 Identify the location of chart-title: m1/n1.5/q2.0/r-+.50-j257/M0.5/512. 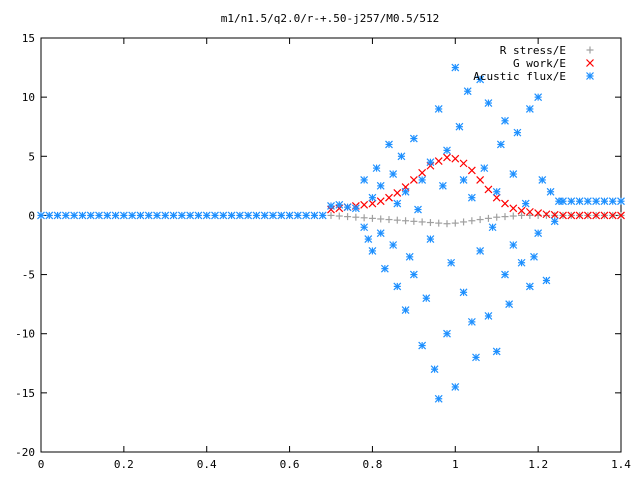
(330, 18).